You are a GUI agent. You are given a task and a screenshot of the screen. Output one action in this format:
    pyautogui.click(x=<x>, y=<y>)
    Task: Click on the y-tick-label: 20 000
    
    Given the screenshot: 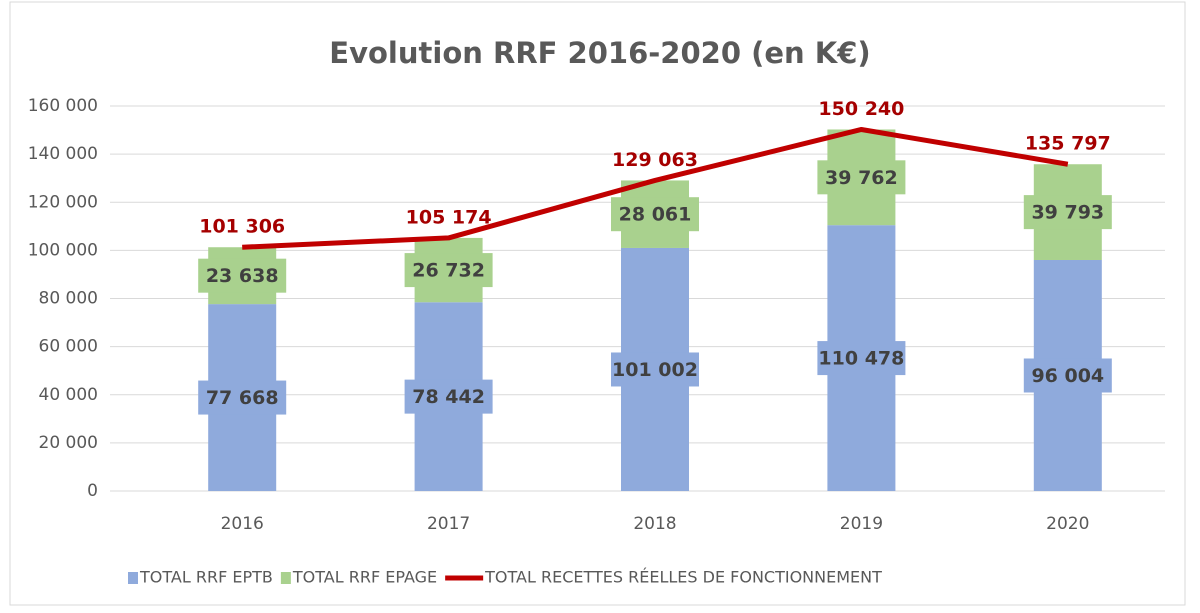 What is the action you would take?
    pyautogui.click(x=68, y=443)
    